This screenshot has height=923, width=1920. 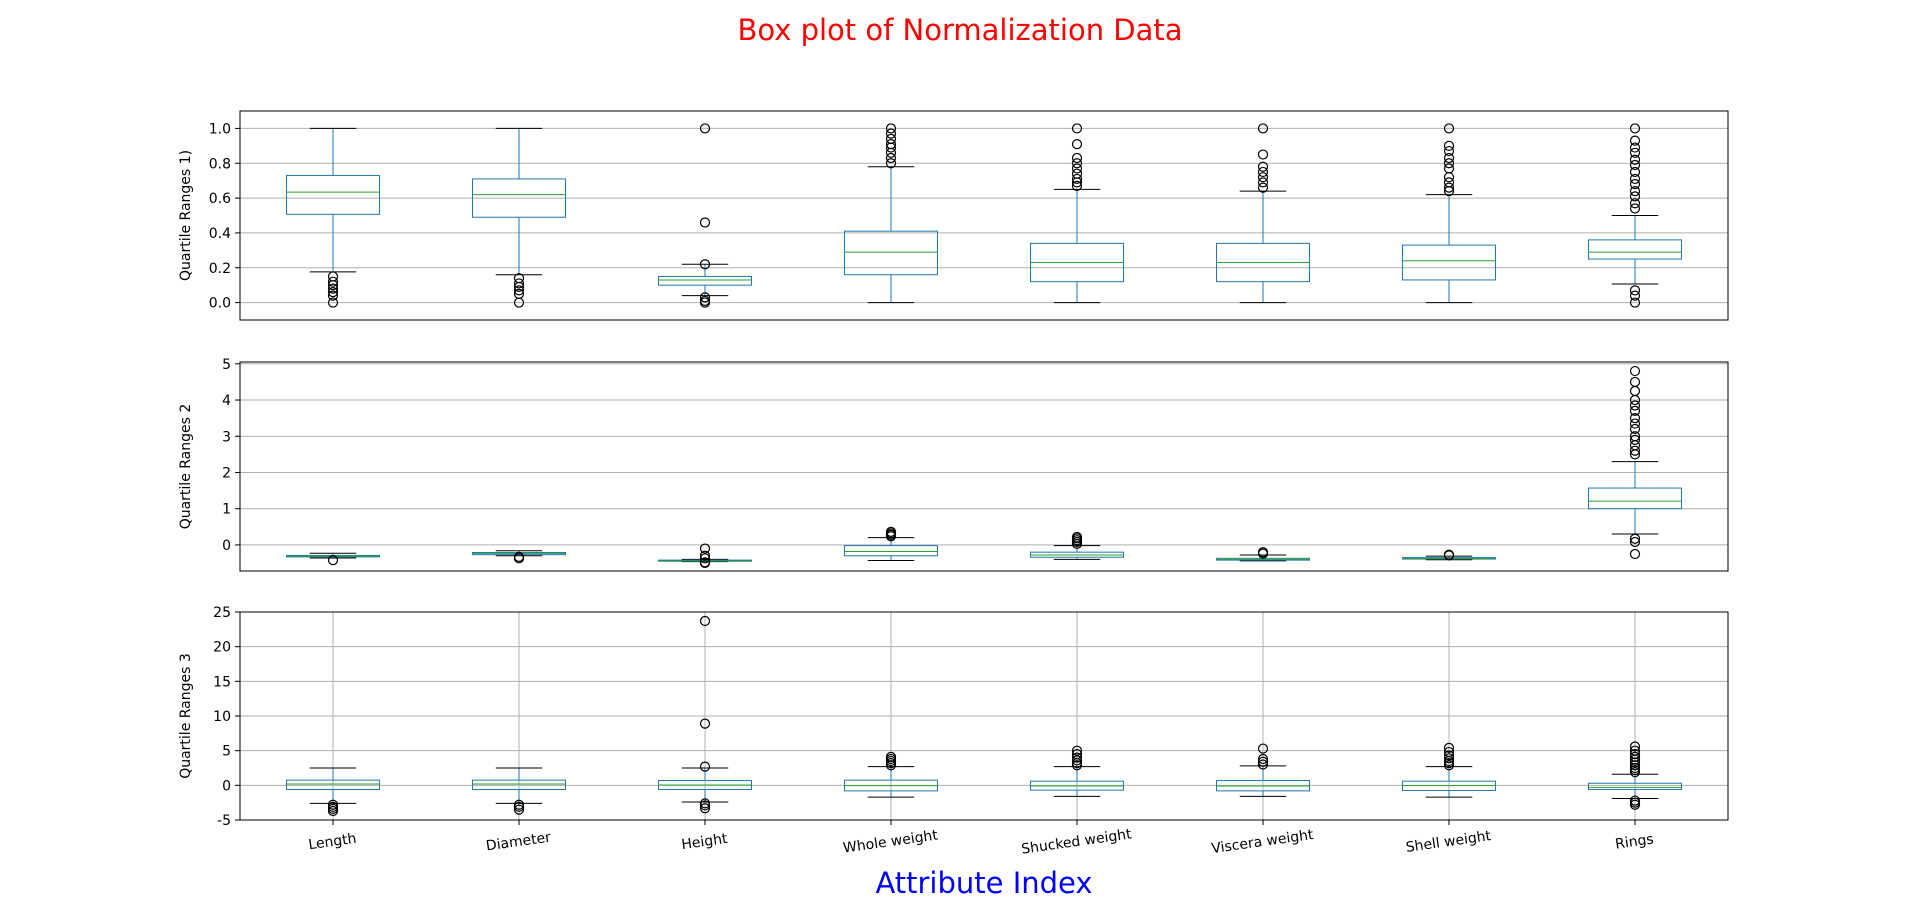 What do you see at coordinates (220, 234) in the screenshot?
I see `y-tick-label: 0.4` at bounding box center [220, 234].